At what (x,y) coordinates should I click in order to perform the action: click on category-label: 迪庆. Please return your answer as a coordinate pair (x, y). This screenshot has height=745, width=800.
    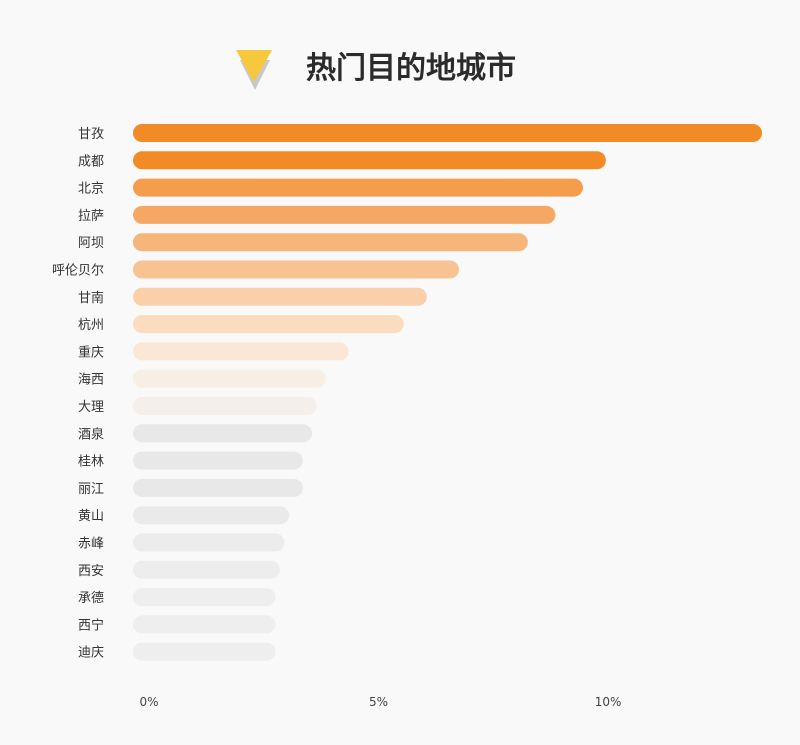
    Looking at the image, I should click on (91, 653).